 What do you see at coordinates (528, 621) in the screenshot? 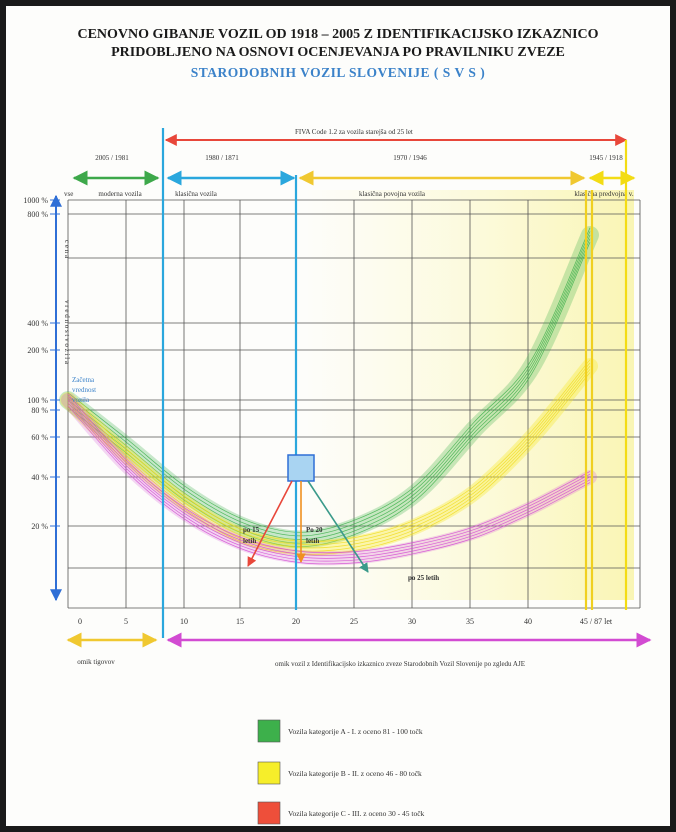
I see `x-tick-8: 40` at bounding box center [528, 621].